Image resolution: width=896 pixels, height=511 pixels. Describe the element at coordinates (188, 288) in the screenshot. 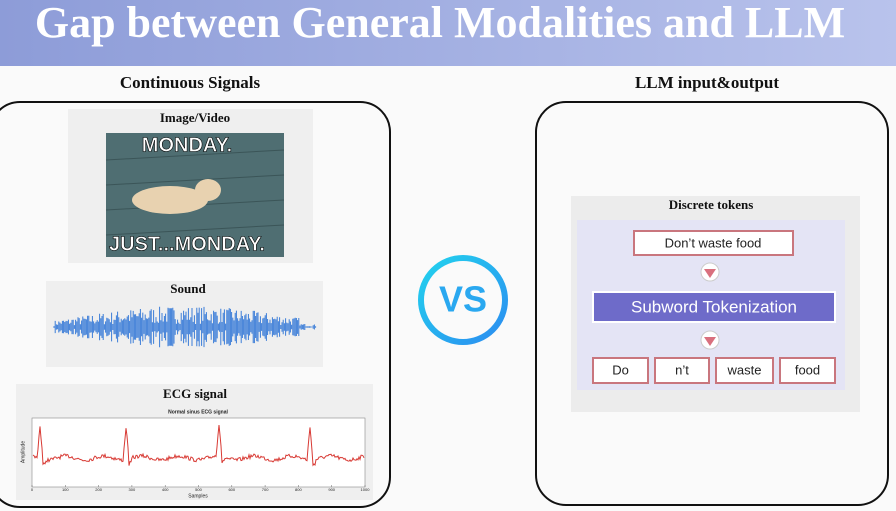

I see `sound-label: Sound` at that location.